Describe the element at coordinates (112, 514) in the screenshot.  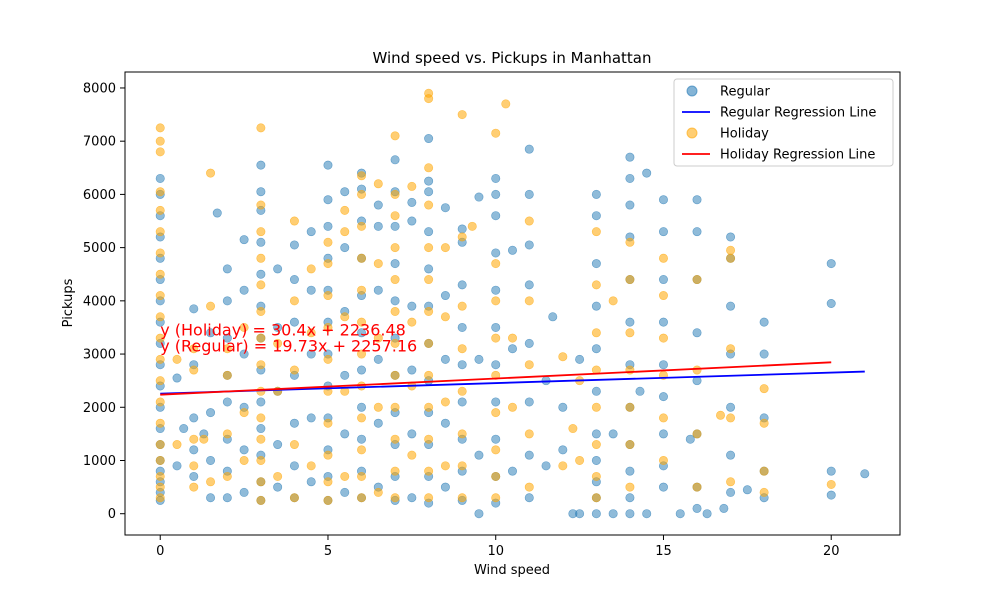
I see `y-tick-label: 0` at that location.